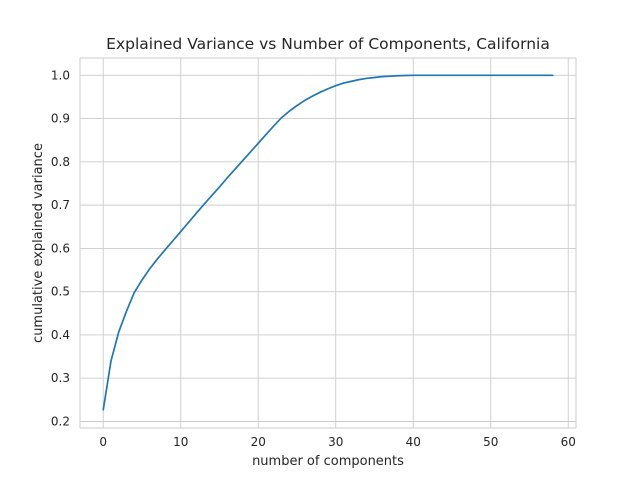  Describe the element at coordinates (413, 442) in the screenshot. I see `x-tick-label: 40` at that location.